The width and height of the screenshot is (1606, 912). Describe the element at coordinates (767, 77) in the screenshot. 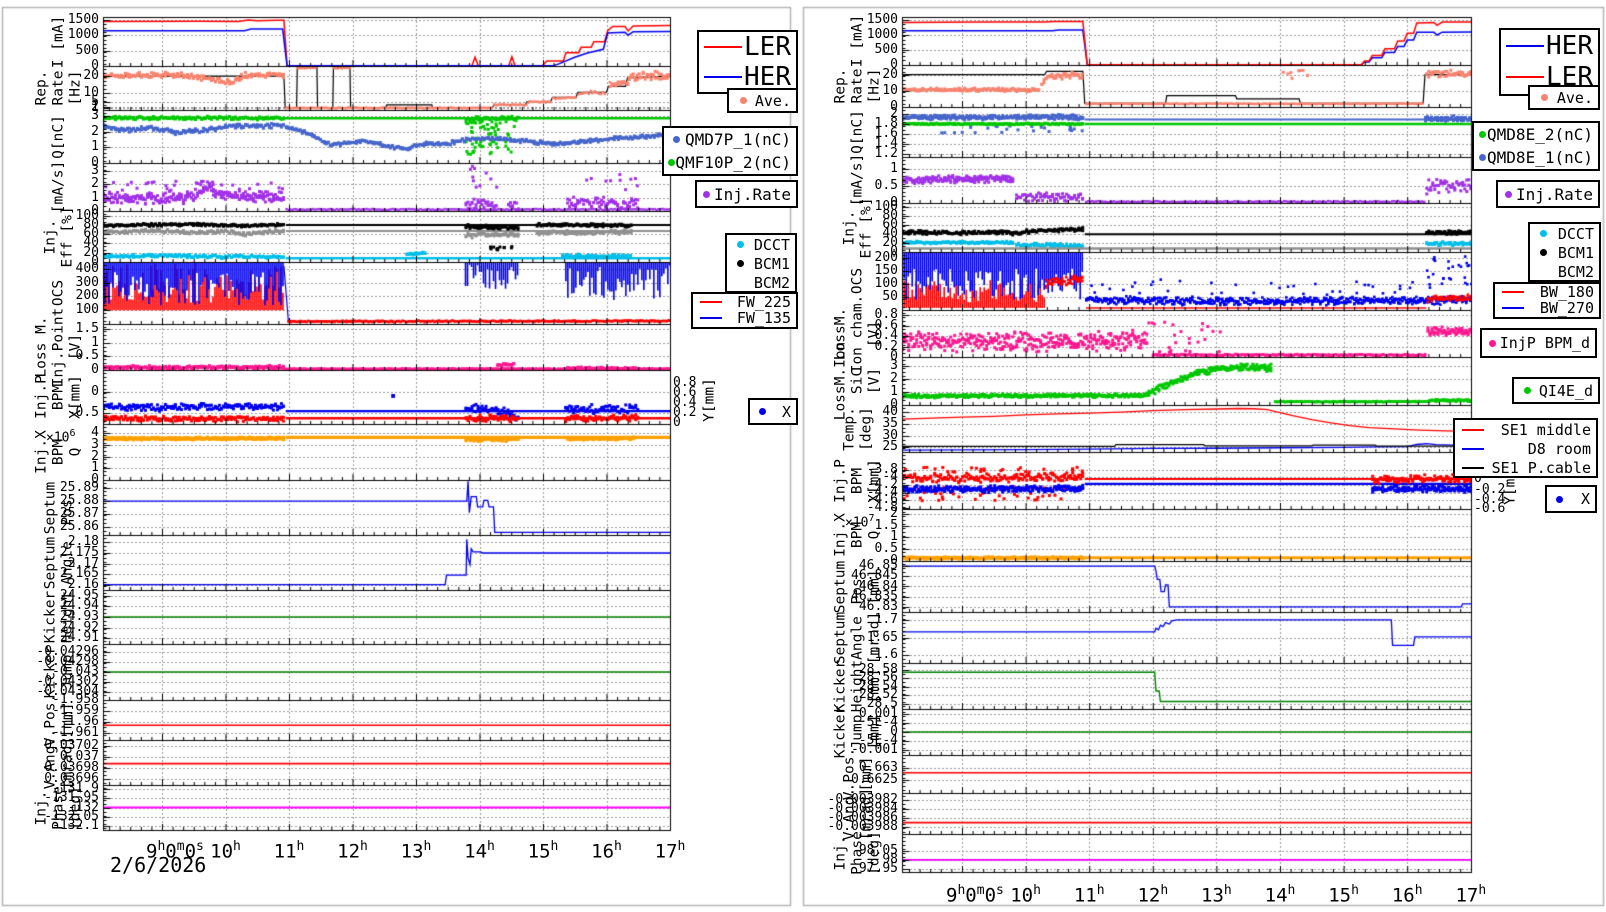

I see `legend-label: HER` at that location.